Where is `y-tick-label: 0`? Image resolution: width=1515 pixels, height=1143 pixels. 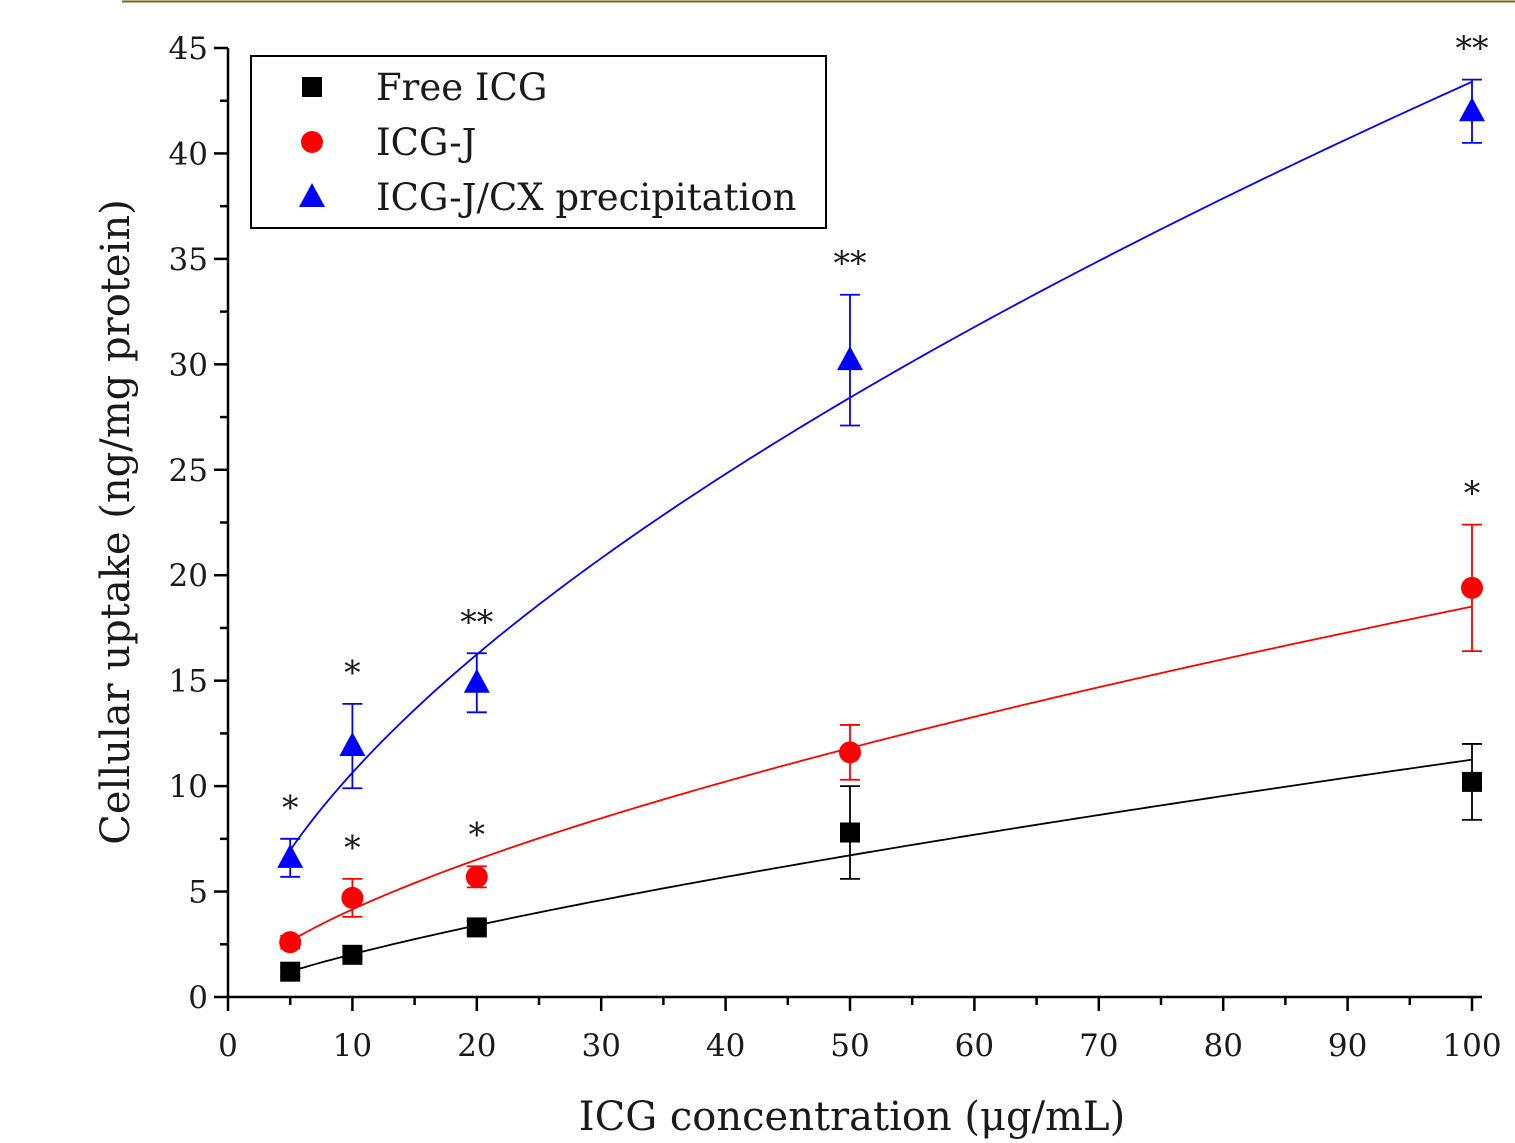 y-tick-label: 0 is located at coordinates (198, 998).